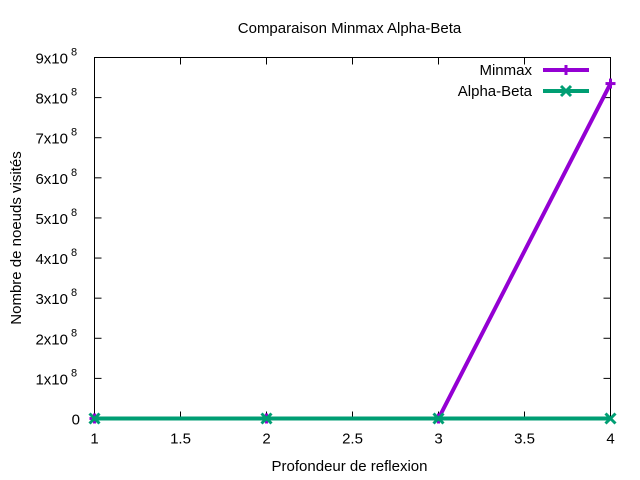 The height and width of the screenshot is (480, 640). Describe the element at coordinates (94, 439) in the screenshot. I see `x-tick-label: 1` at that location.